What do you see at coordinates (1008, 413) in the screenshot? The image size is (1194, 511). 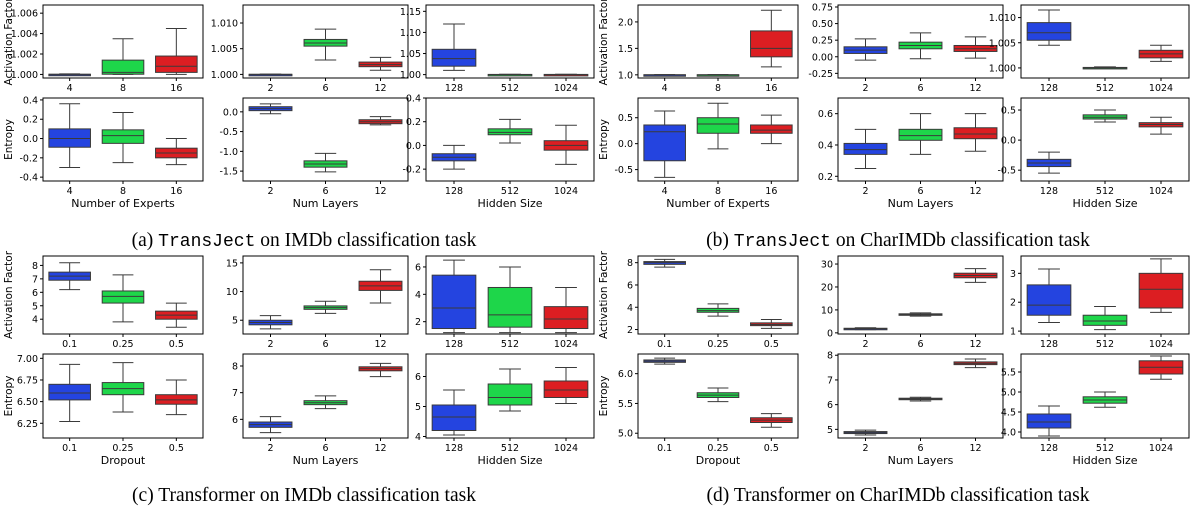 I see `y-tick-label: 4.5` at bounding box center [1008, 413].